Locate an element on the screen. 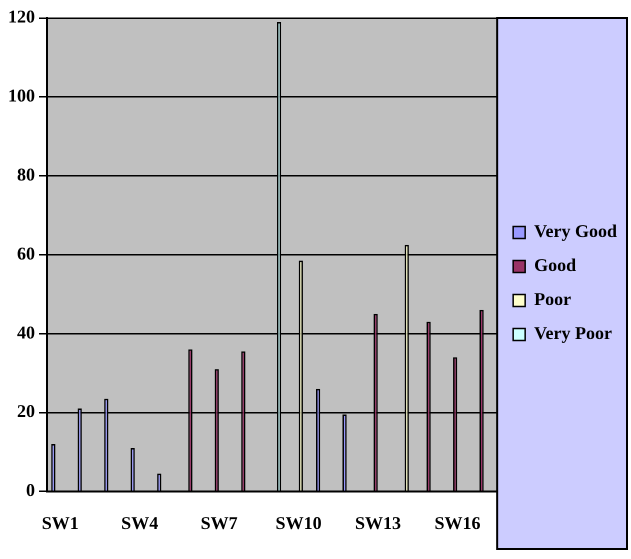 Image resolution: width=631 pixels, height=559 pixels. y-tick-label: 20 is located at coordinates (26, 411).